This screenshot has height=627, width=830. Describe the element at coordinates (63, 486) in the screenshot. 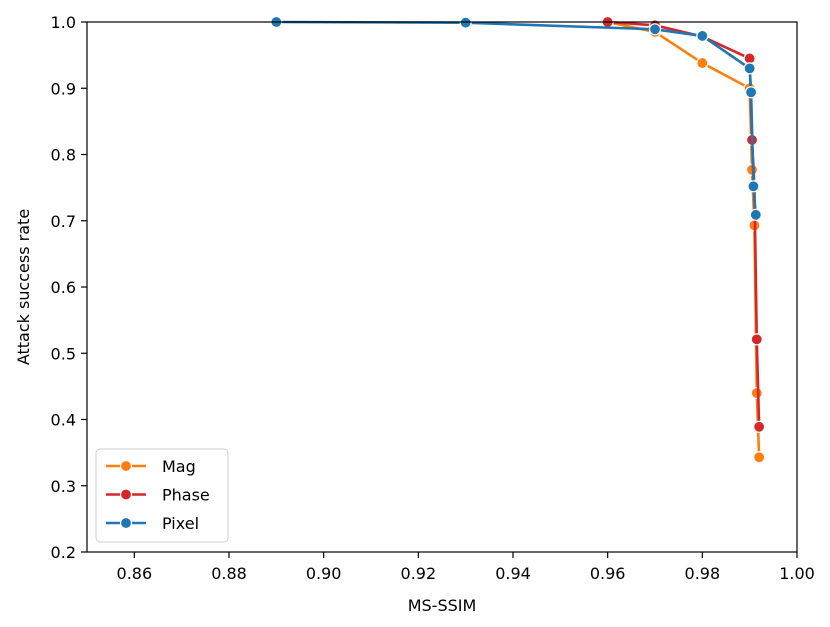

I see `y-tick-label: 0.3` at that location.